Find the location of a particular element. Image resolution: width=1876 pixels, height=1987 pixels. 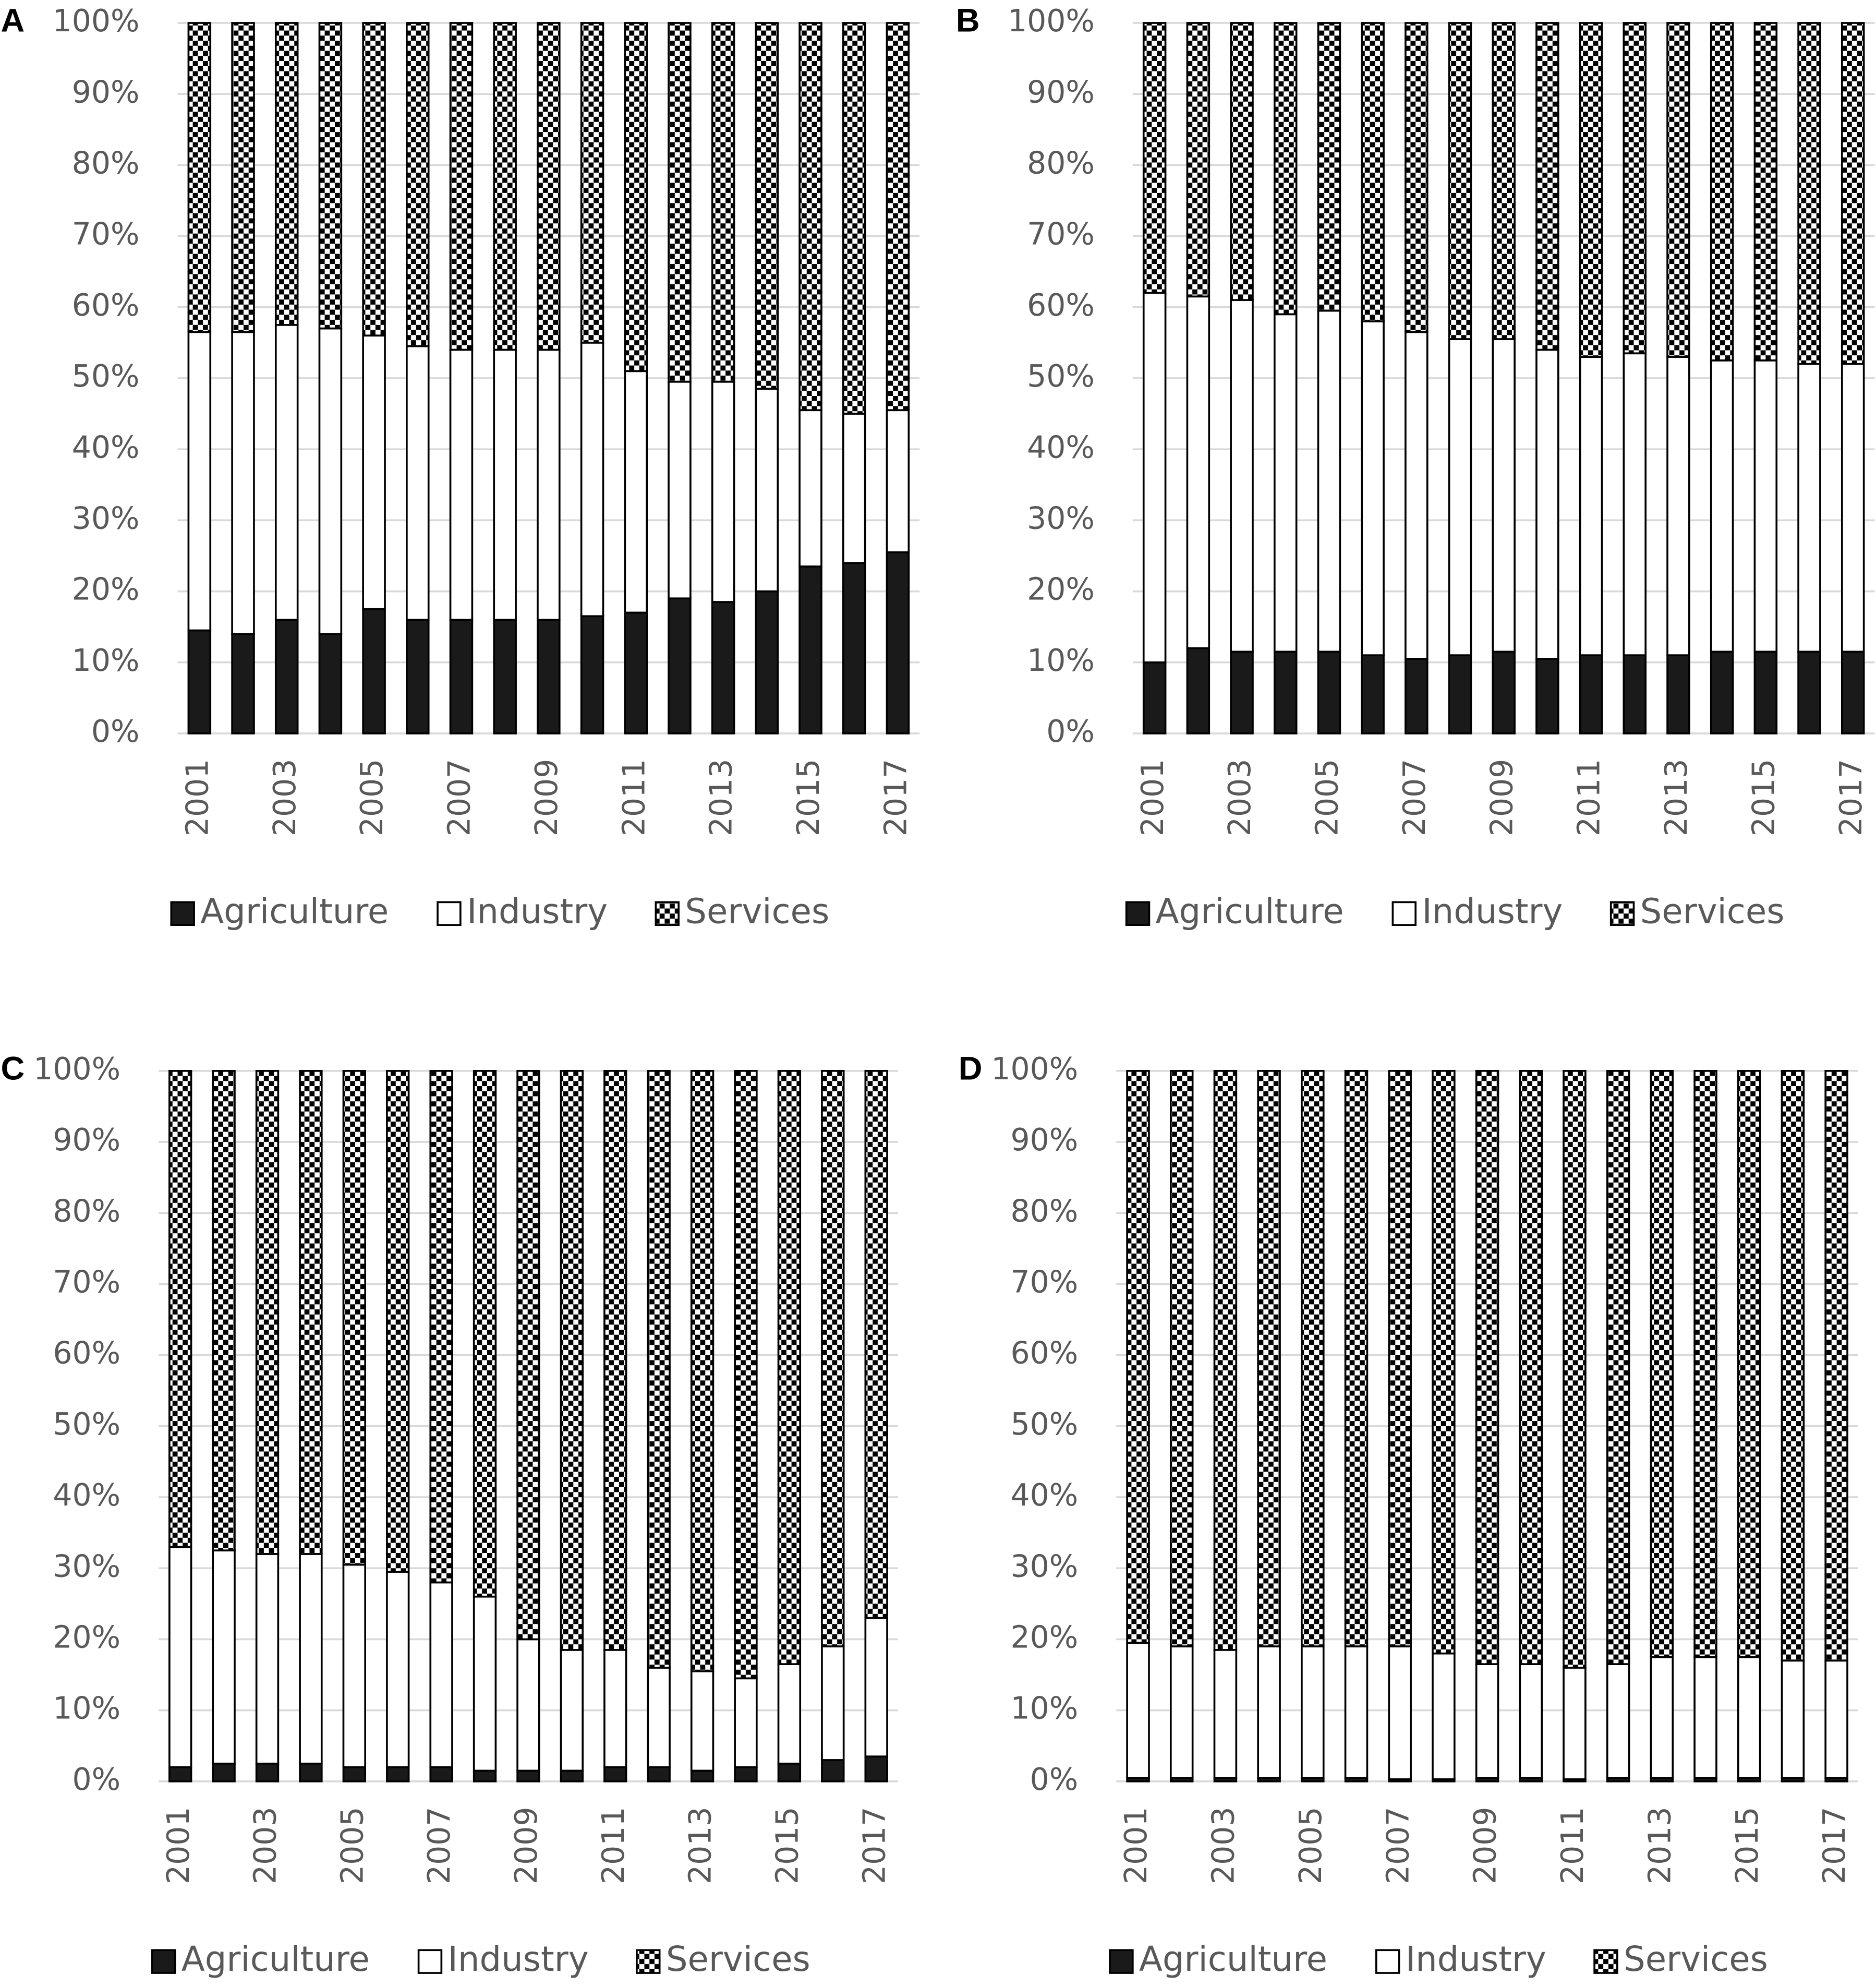

x-tick-label: 2013 is located at coordinates (701, 1845).